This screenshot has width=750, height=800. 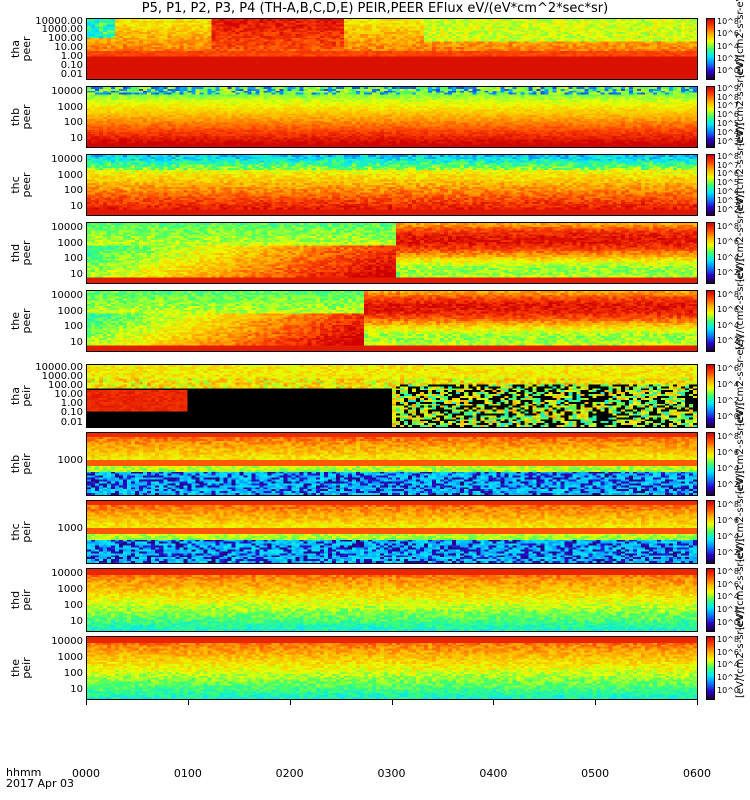 I want to click on x-tick-label: 0000, so click(x=86, y=773).